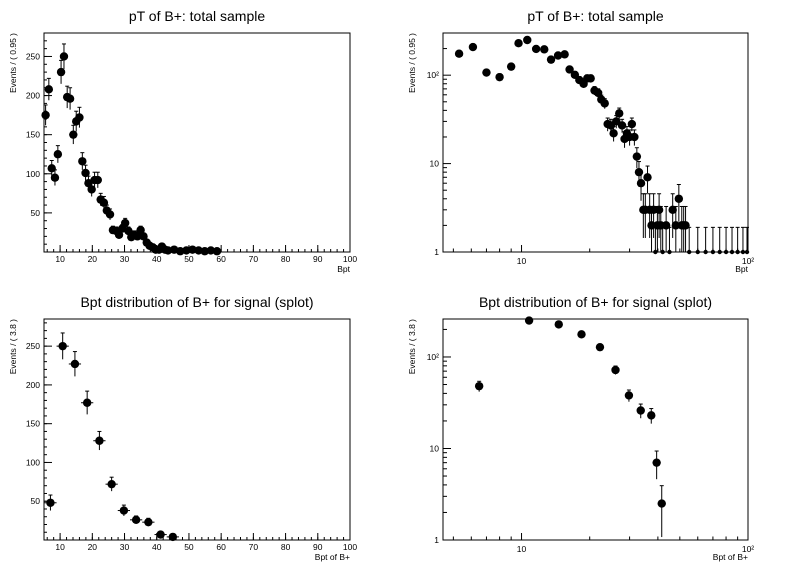 The width and height of the screenshot is (796, 572). I want to click on y-tick-label: 150, so click(33, 135).